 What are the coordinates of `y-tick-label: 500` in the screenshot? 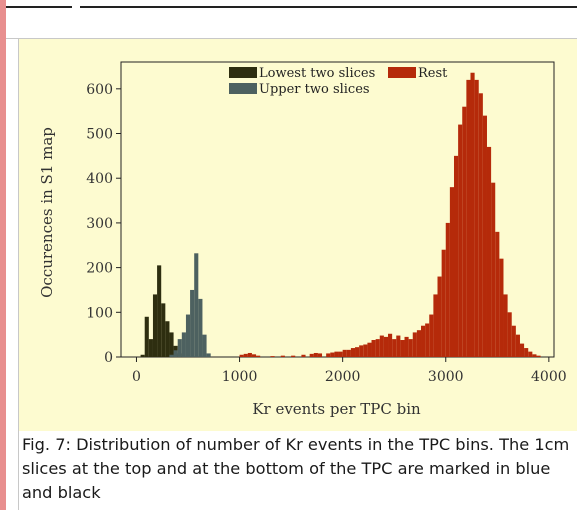 It's located at (99, 135).